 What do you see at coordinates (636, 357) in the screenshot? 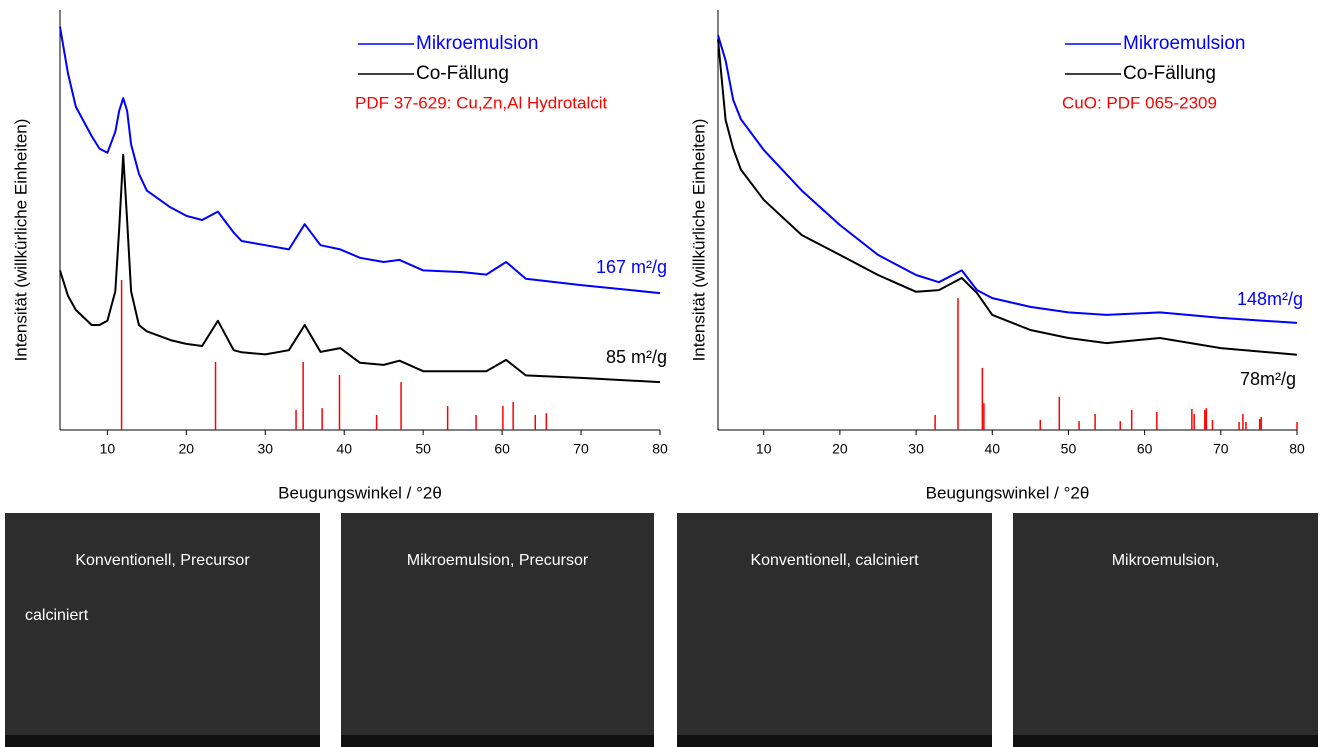
I see `surface-area-label: 85 m²/g` at bounding box center [636, 357].